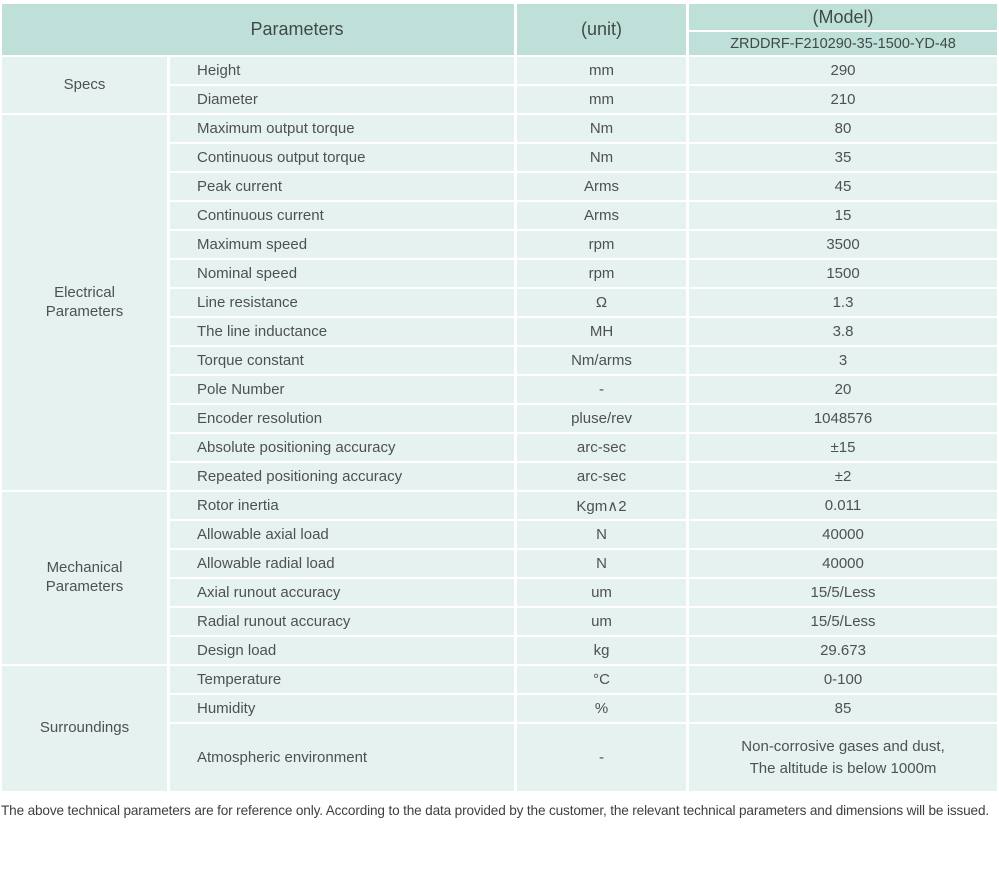 This screenshot has height=882, width=999. I want to click on table-row: Line resistance Ω 1.3, so click(500, 303).